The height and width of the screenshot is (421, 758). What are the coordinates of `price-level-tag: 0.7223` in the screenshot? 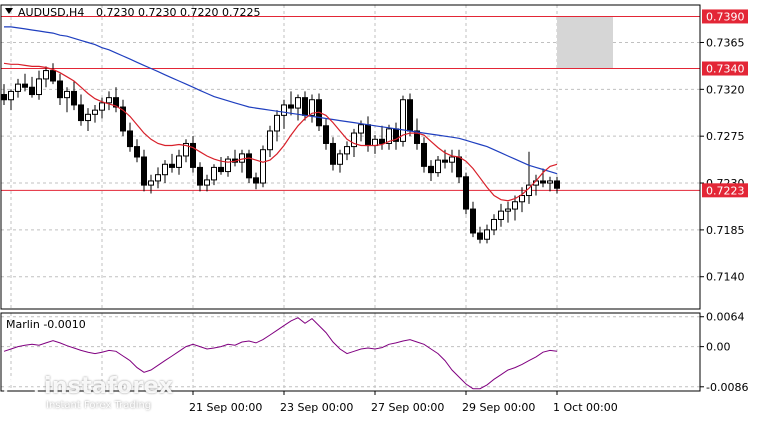 It's located at (725, 190).